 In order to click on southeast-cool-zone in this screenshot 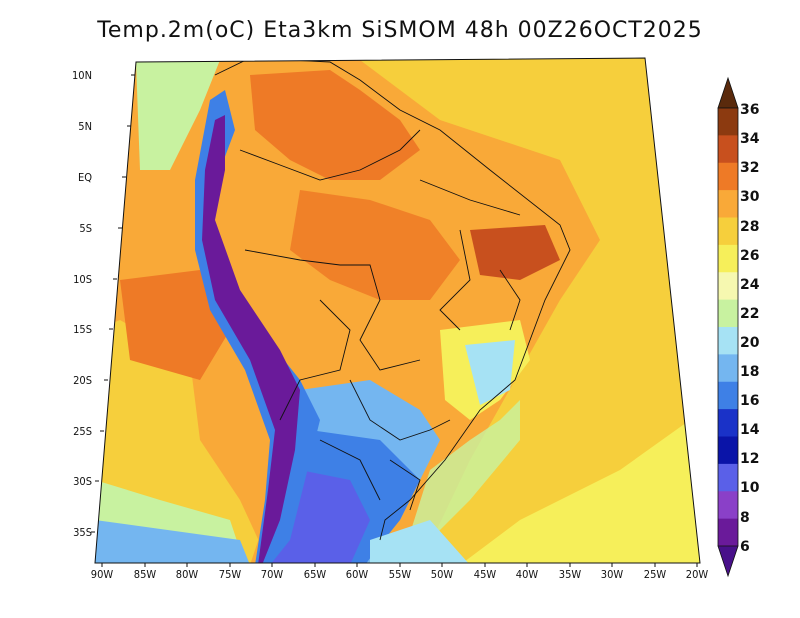, I will do `click(490, 372)`.